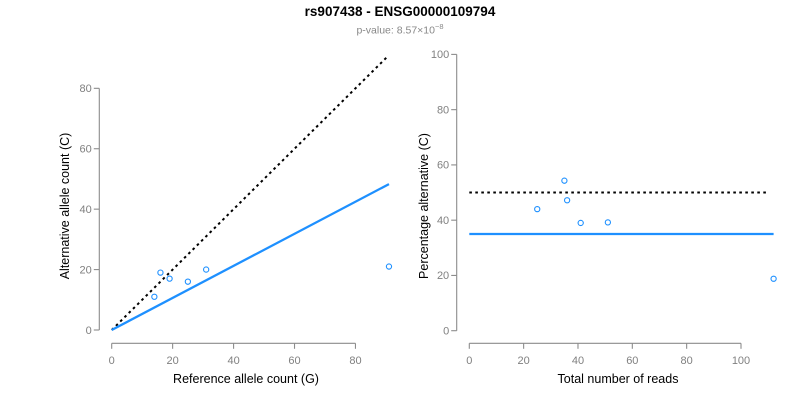  Describe the element at coordinates (400, 11) in the screenshot. I see `page-title: rs907438 - ENSG00000109794` at that location.